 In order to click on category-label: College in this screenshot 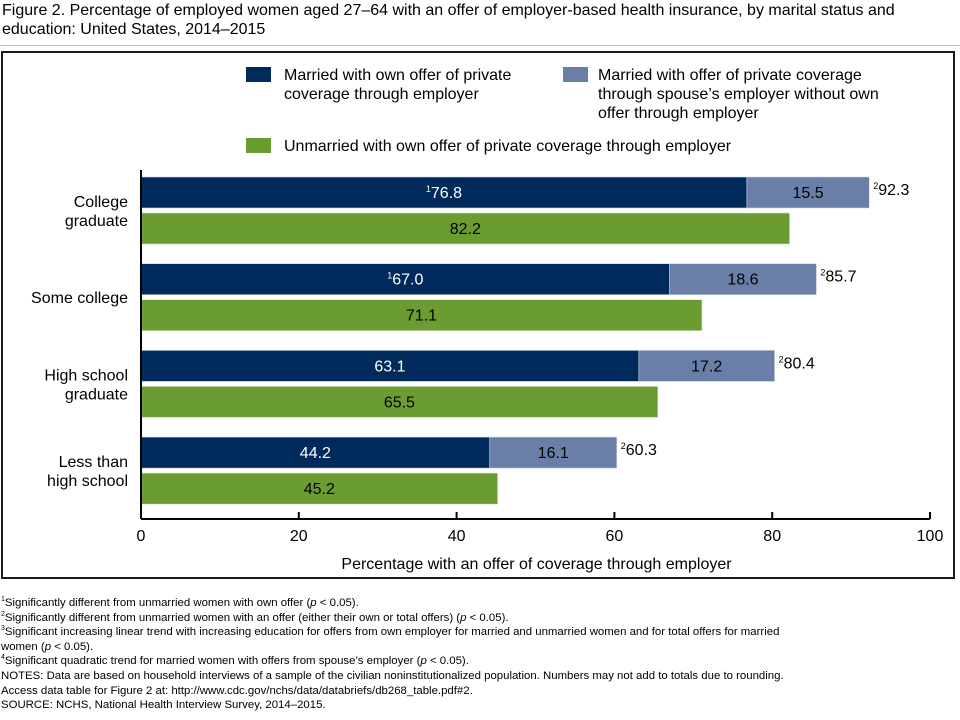, I will do `click(101, 202)`.